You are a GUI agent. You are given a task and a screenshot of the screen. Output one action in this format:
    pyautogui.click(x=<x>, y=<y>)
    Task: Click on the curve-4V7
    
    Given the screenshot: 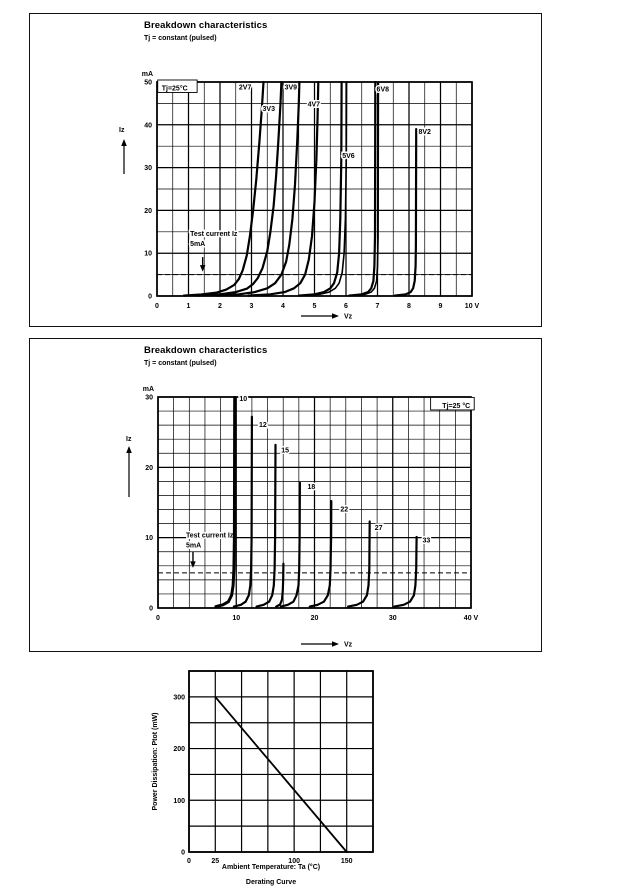 What is the action you would take?
    pyautogui.click(x=283, y=189)
    